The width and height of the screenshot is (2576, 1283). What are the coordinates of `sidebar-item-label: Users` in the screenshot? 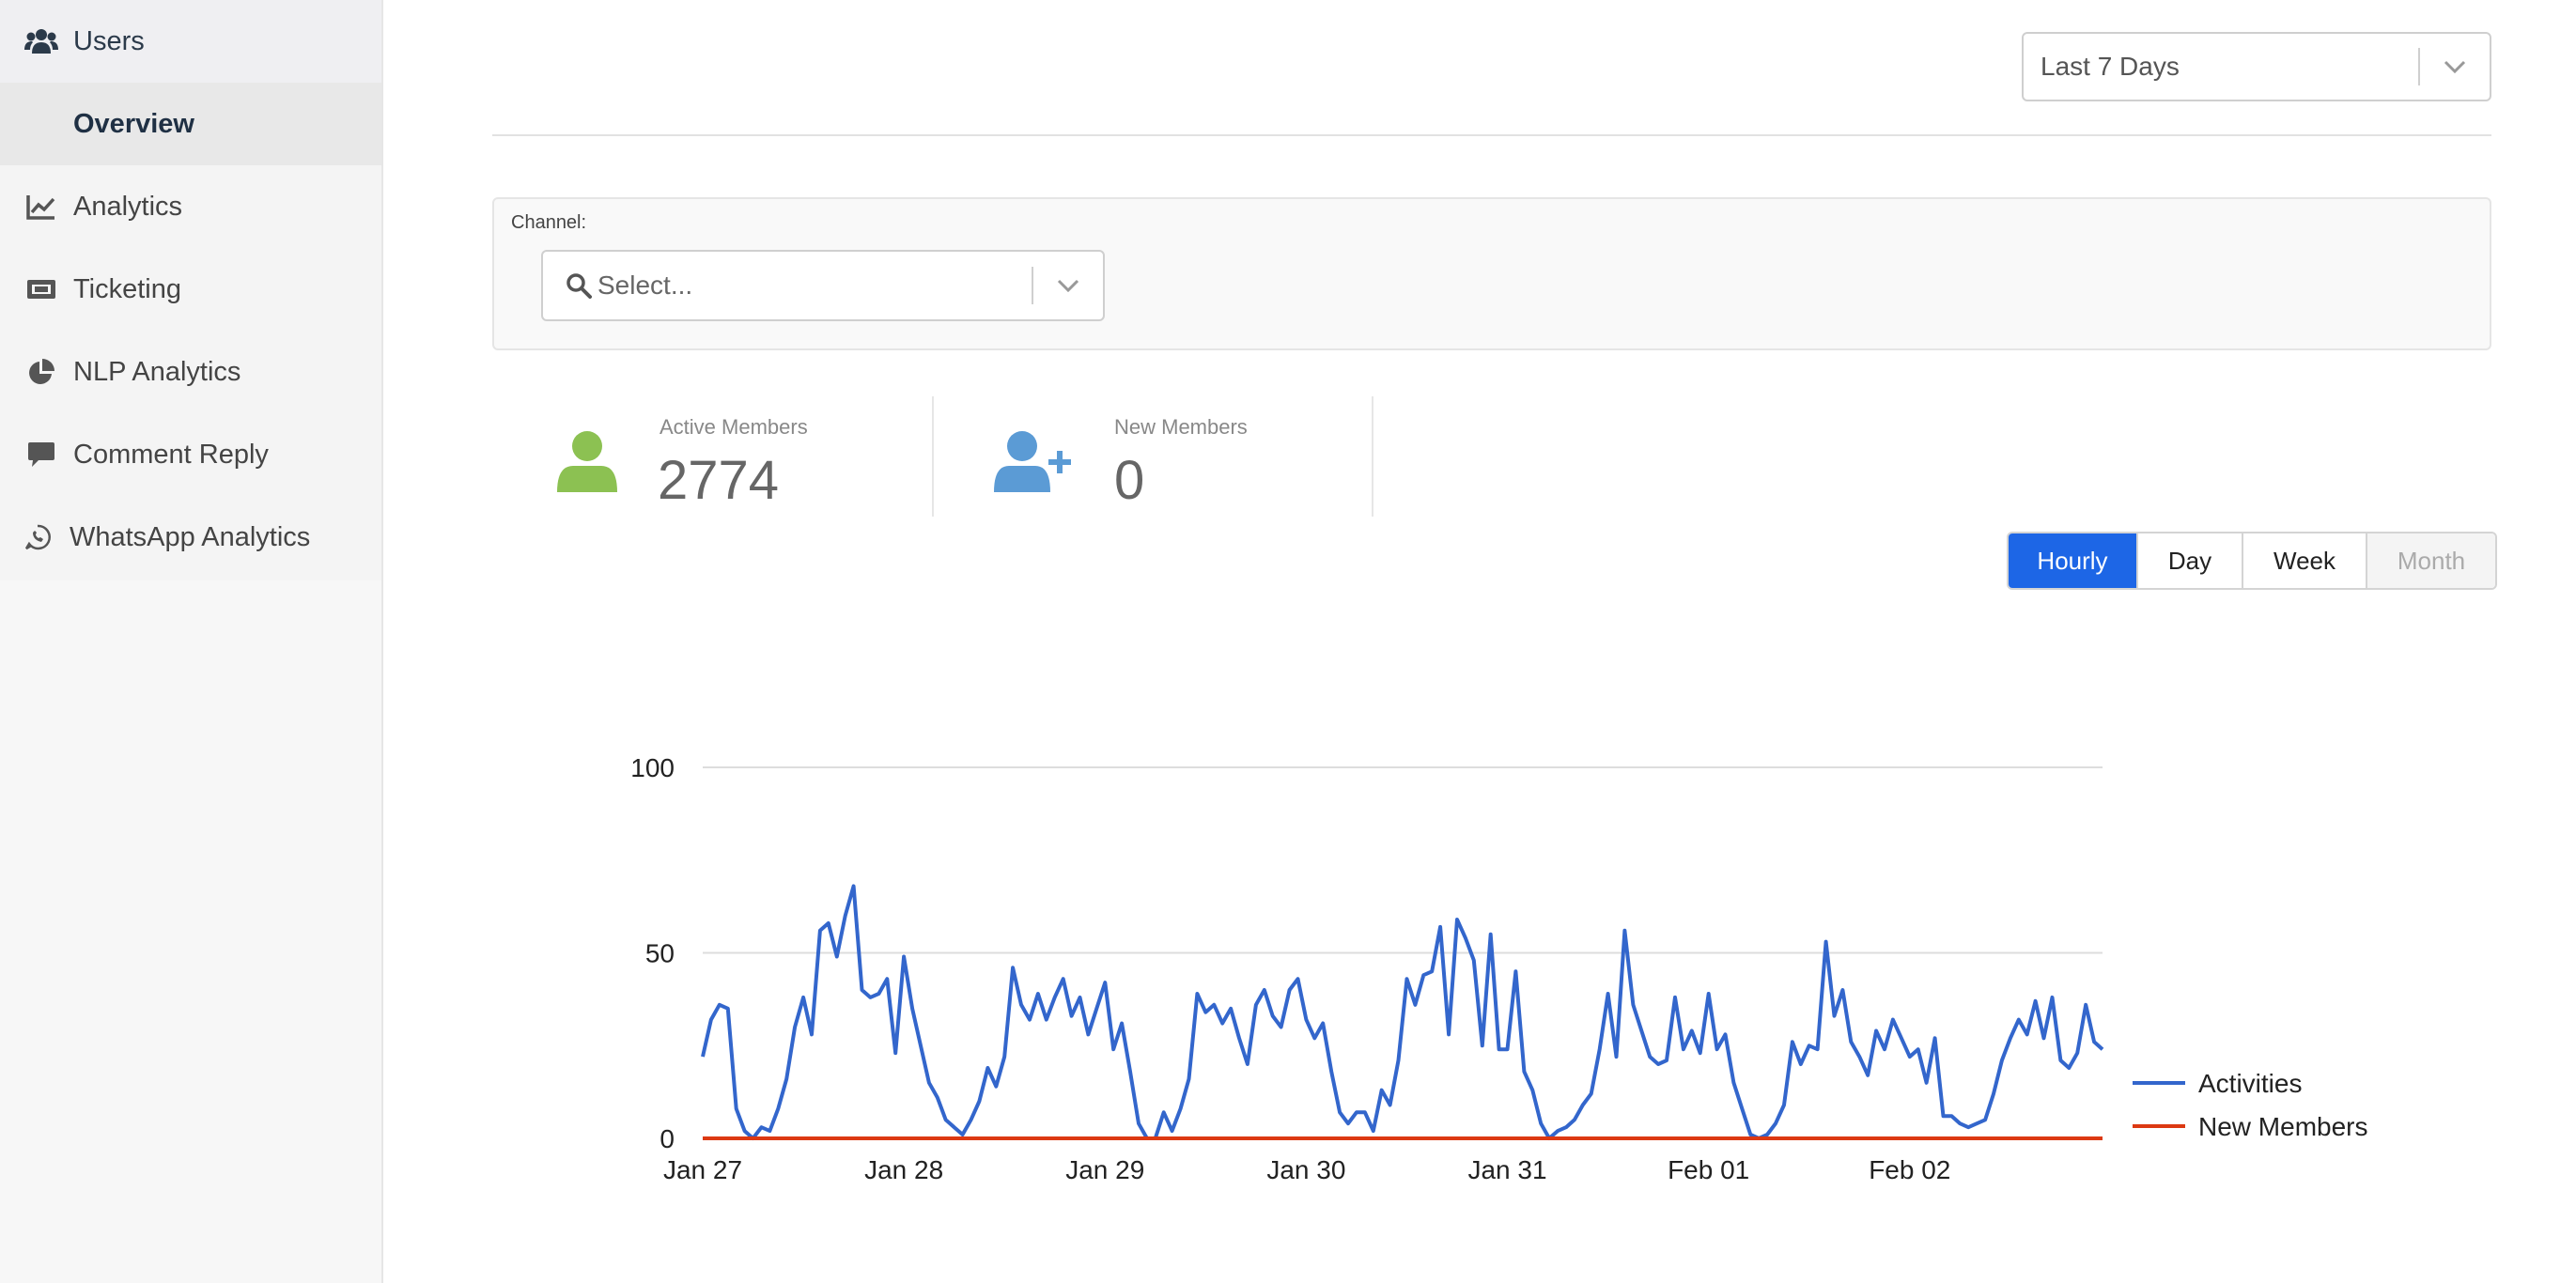 It's located at (109, 40).